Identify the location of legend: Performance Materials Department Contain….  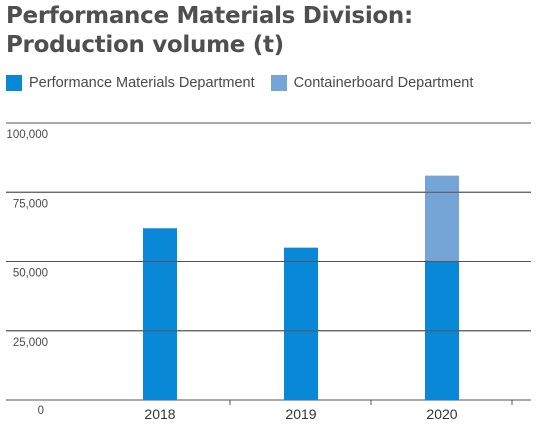
(247, 83).